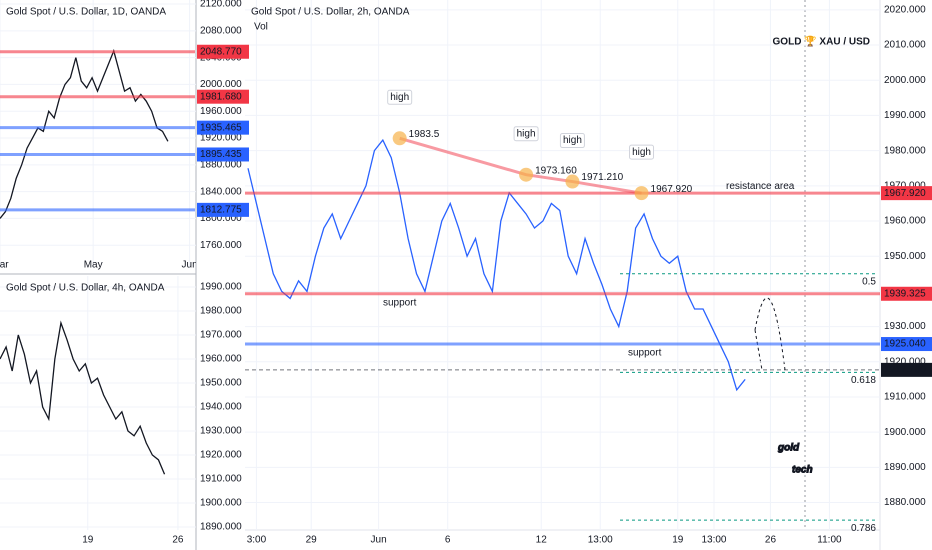  What do you see at coordinates (221, 245) in the screenshot?
I see `y-tick-label: 1760.000` at bounding box center [221, 245].